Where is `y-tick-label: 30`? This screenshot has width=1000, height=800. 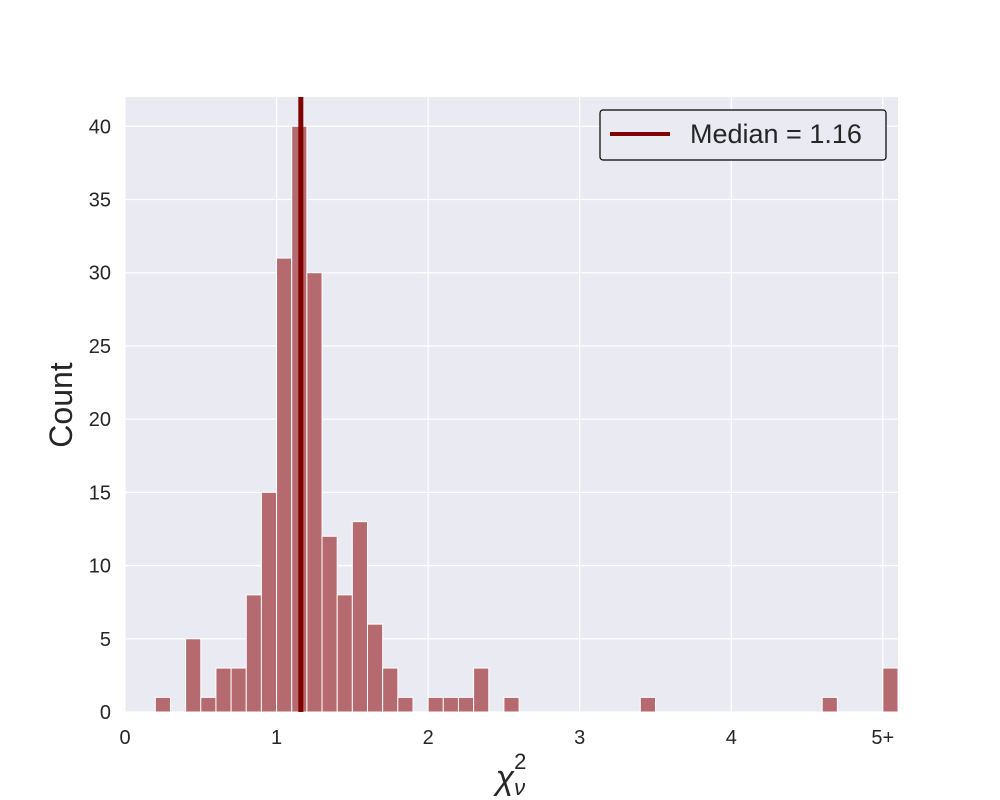 y-tick-label: 30 is located at coordinates (100, 274).